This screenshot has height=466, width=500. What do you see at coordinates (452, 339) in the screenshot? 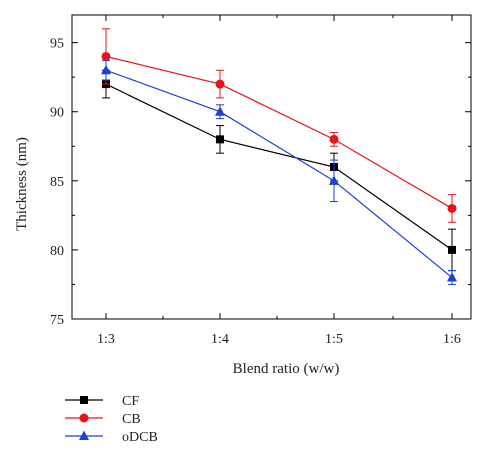
I see `x-tick-label: 1:6` at bounding box center [452, 339].